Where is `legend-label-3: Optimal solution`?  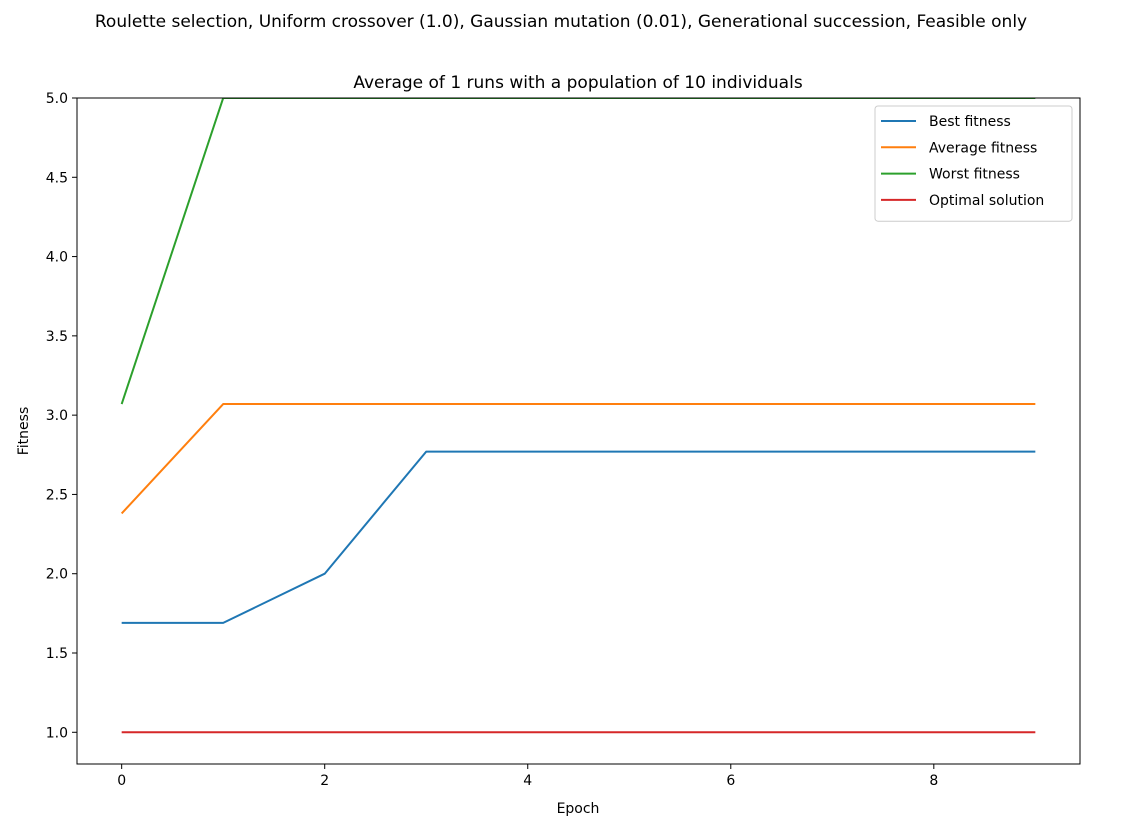
legend-label-3: Optimal solution is located at coordinates (986, 201).